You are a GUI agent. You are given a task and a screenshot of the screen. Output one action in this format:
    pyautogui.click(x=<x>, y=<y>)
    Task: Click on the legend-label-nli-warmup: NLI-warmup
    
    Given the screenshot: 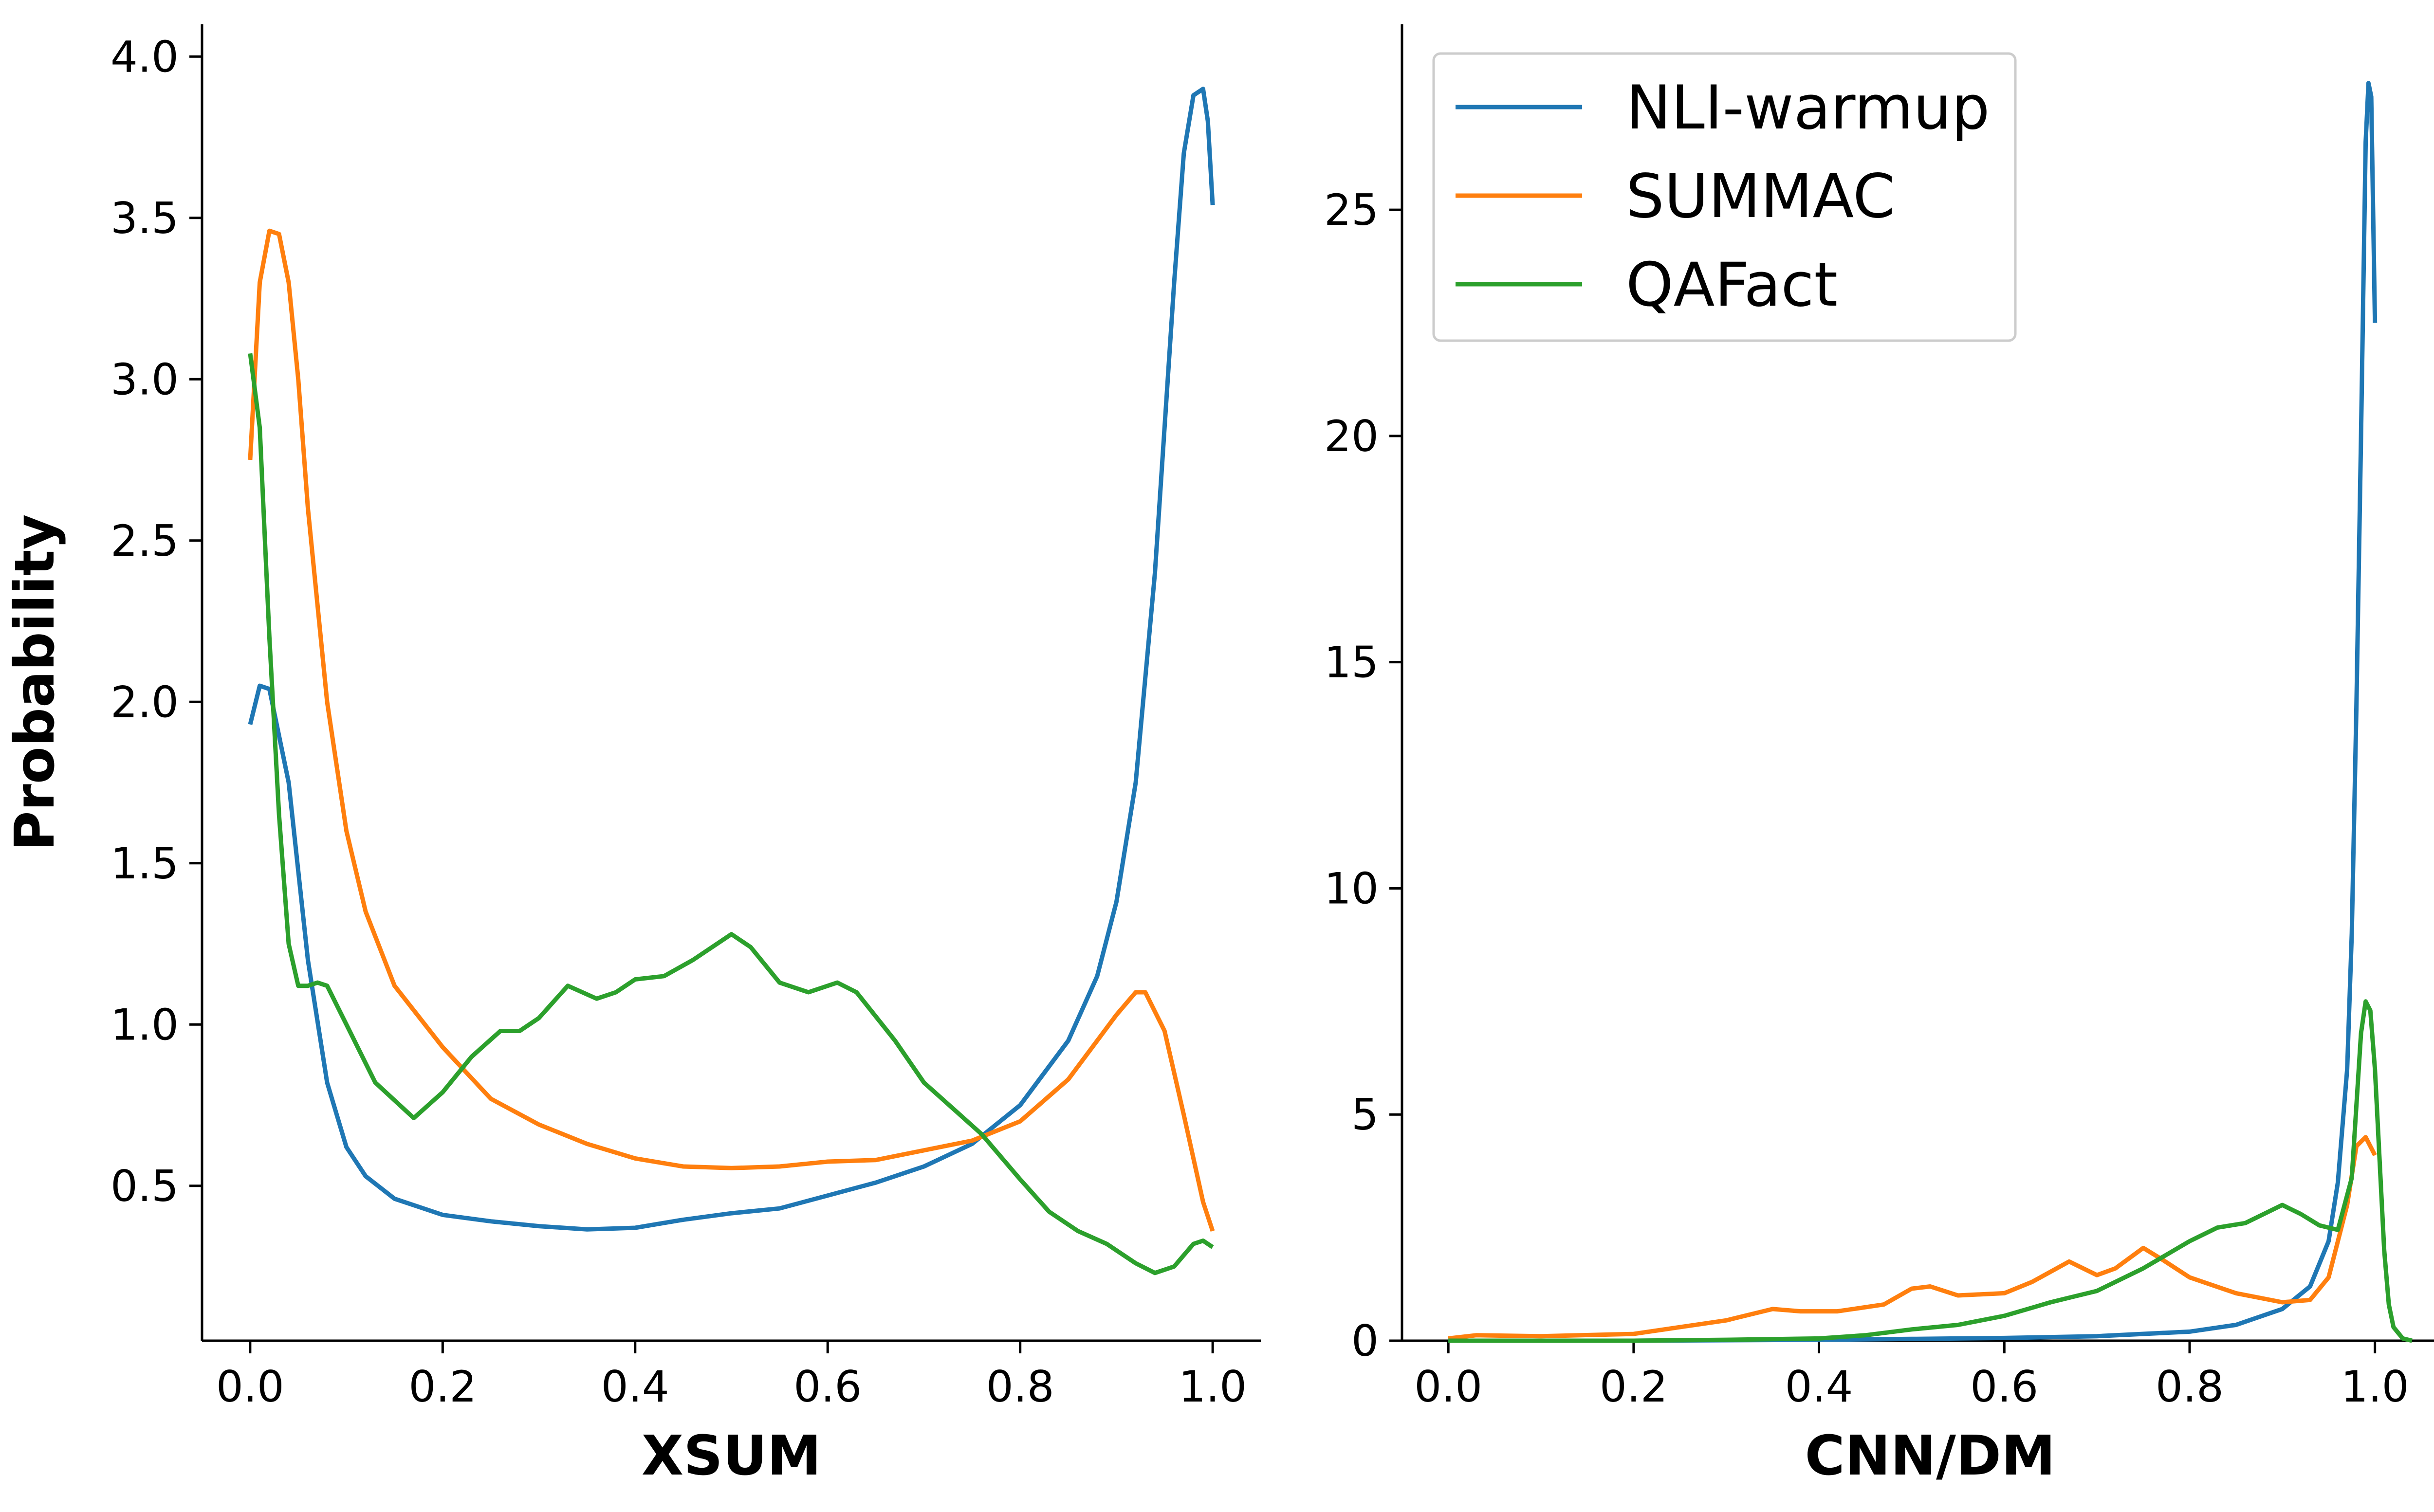 What is the action you would take?
    pyautogui.click(x=1808, y=108)
    